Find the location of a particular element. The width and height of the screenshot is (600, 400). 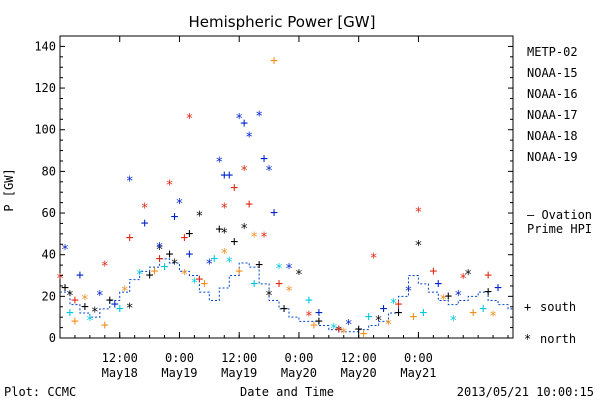

y-tick-label: 100 is located at coordinates (45, 130).